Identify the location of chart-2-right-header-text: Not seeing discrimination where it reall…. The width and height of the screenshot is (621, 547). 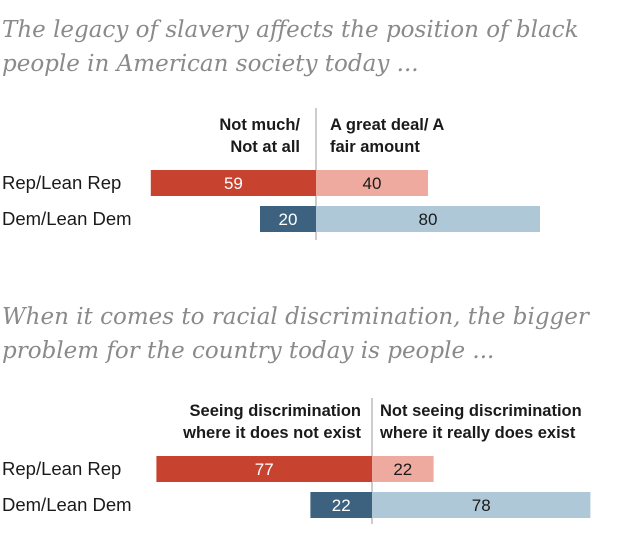
(481, 422).